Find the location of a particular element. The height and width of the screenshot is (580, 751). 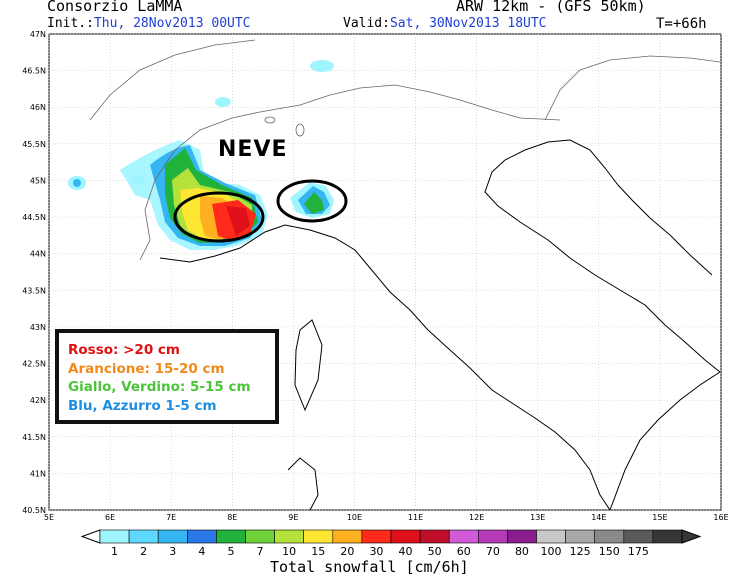

lat-tick-label: 44.5N is located at coordinates (34, 217).